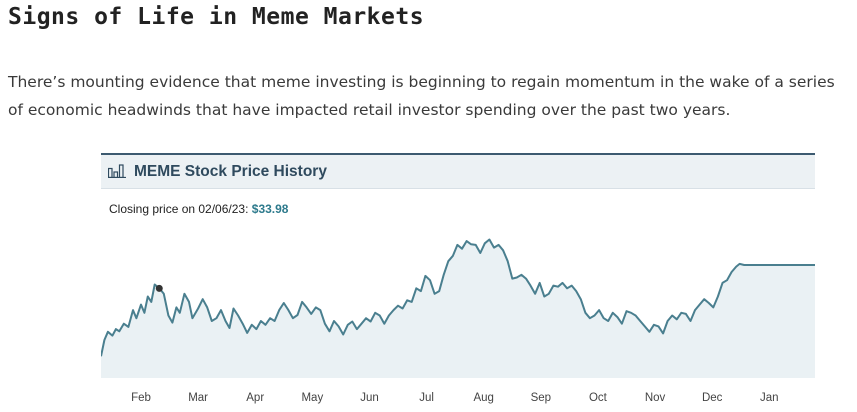 Image resolution: width=857 pixels, height=412 pixels. I want to click on x-tick-label: Sep, so click(541, 398).